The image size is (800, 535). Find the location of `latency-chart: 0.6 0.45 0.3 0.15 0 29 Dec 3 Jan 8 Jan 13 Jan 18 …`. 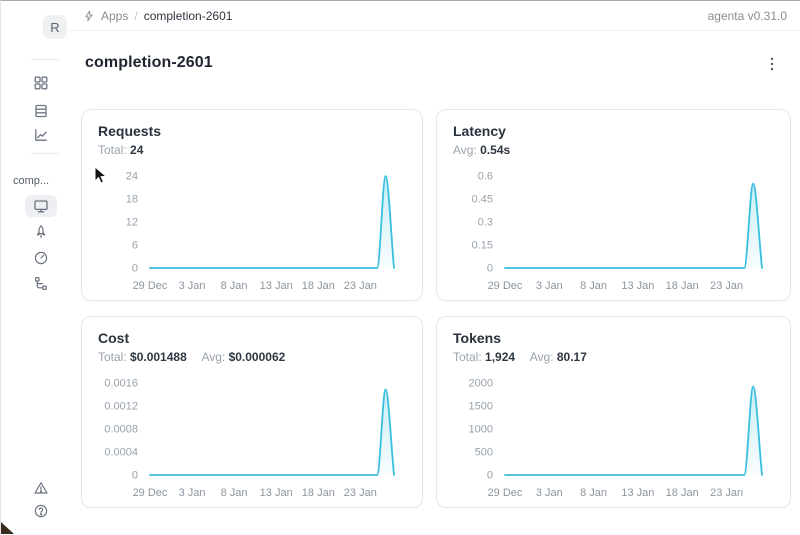

latency-chart: 0.6 0.45 0.3 0.15 0 29 Dec 3 Jan 8 Jan 13 Jan 18 … is located at coordinates (613, 228).